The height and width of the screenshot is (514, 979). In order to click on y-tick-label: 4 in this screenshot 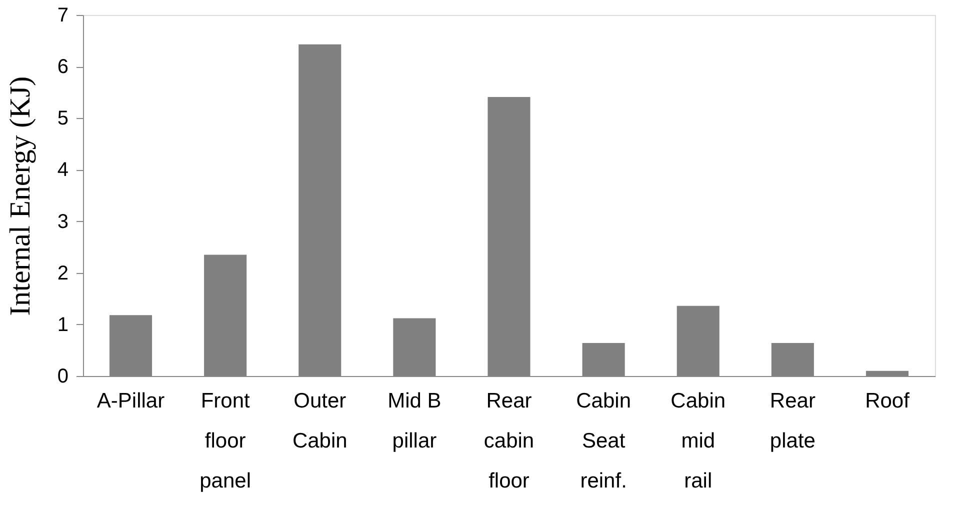, I will do `click(62, 170)`.